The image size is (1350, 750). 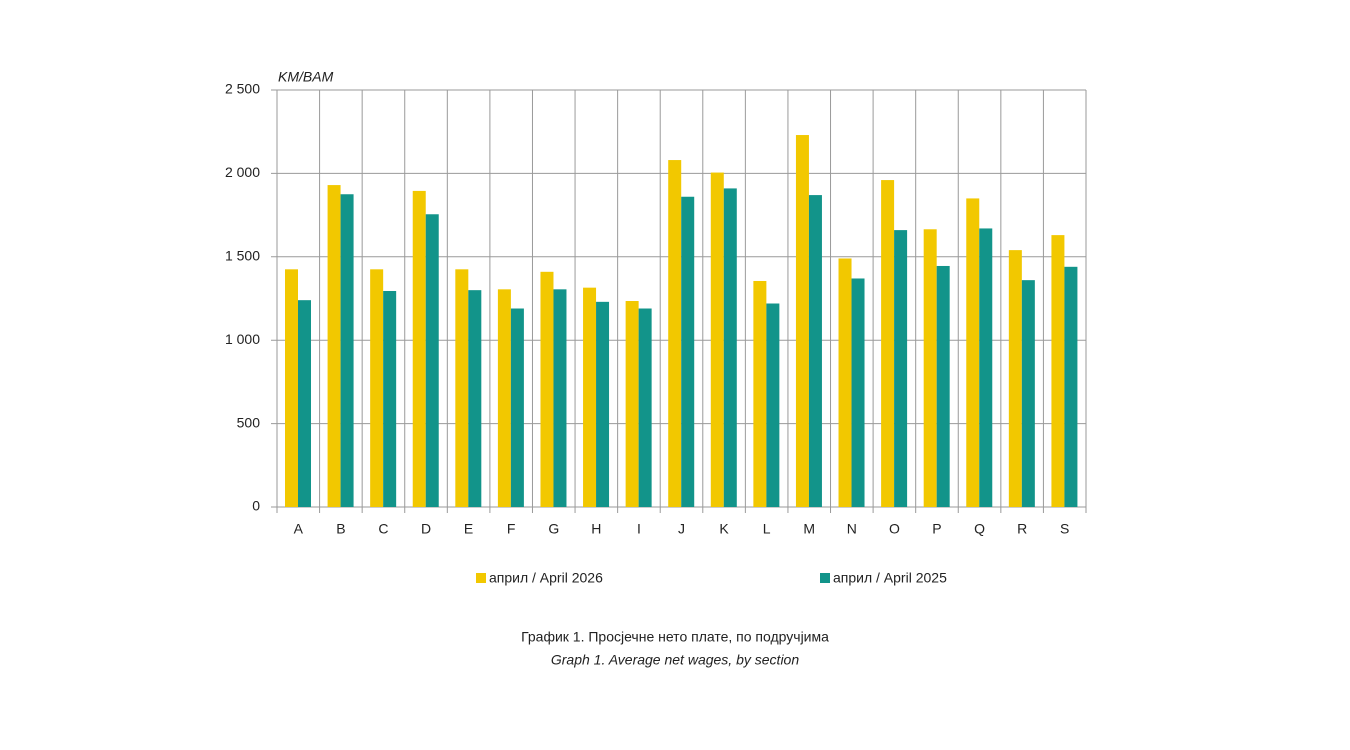 I want to click on legend-label: април / April 2026, so click(x=546, y=578).